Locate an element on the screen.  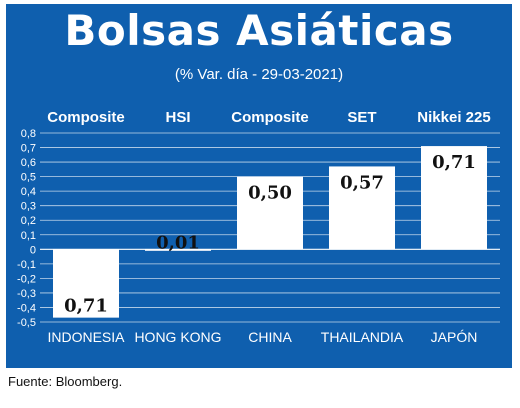
x-tick-label: HONG KONG is located at coordinates (177, 337).